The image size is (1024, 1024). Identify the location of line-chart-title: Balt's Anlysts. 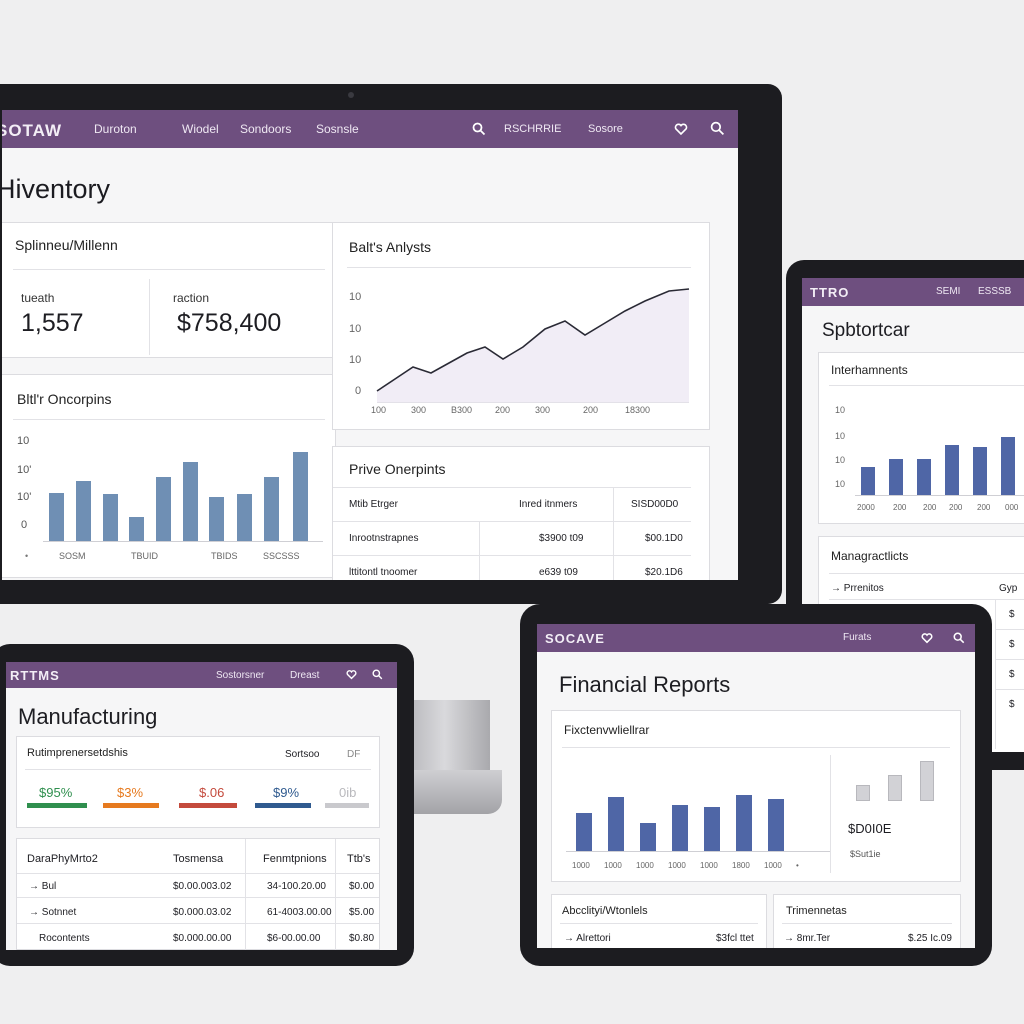
(390, 247).